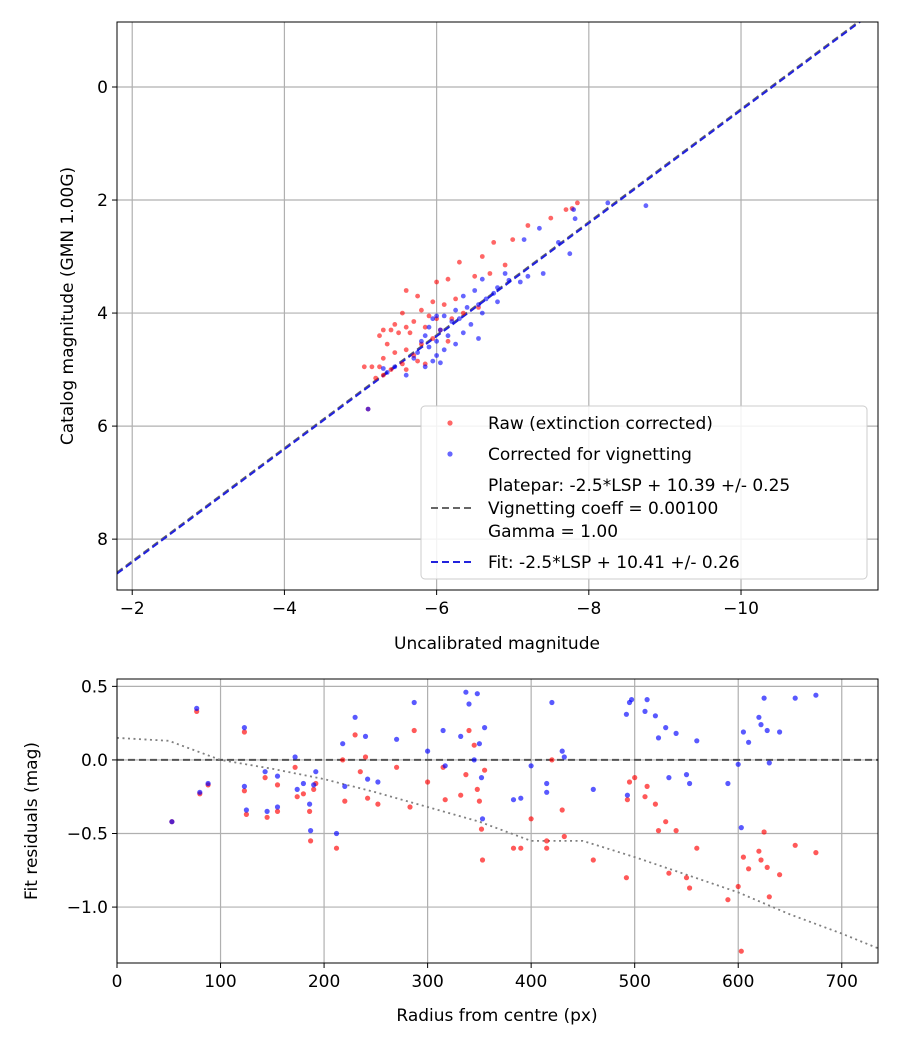 The image size is (900, 1050). Describe the element at coordinates (102, 540) in the screenshot. I see `y-tick-label: 8` at that location.